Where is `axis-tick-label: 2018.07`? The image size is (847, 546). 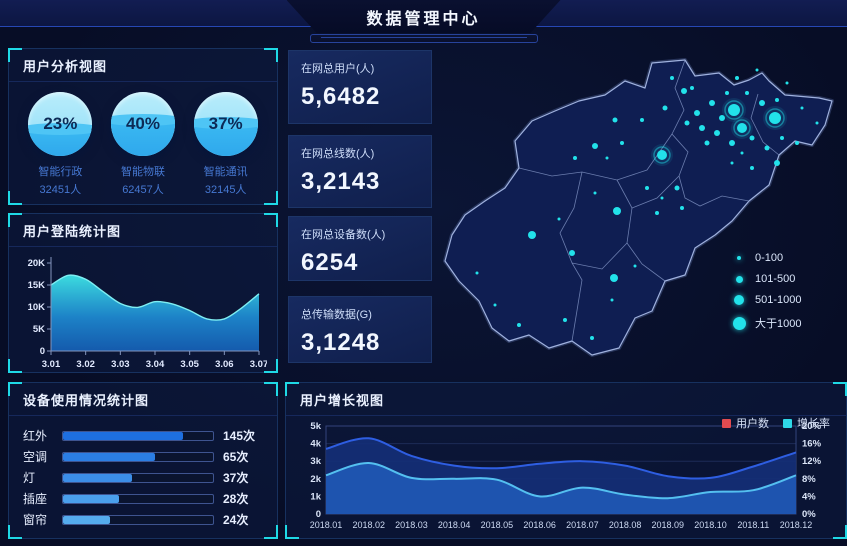 axis-tick-label: 2018.07 is located at coordinates (582, 525).